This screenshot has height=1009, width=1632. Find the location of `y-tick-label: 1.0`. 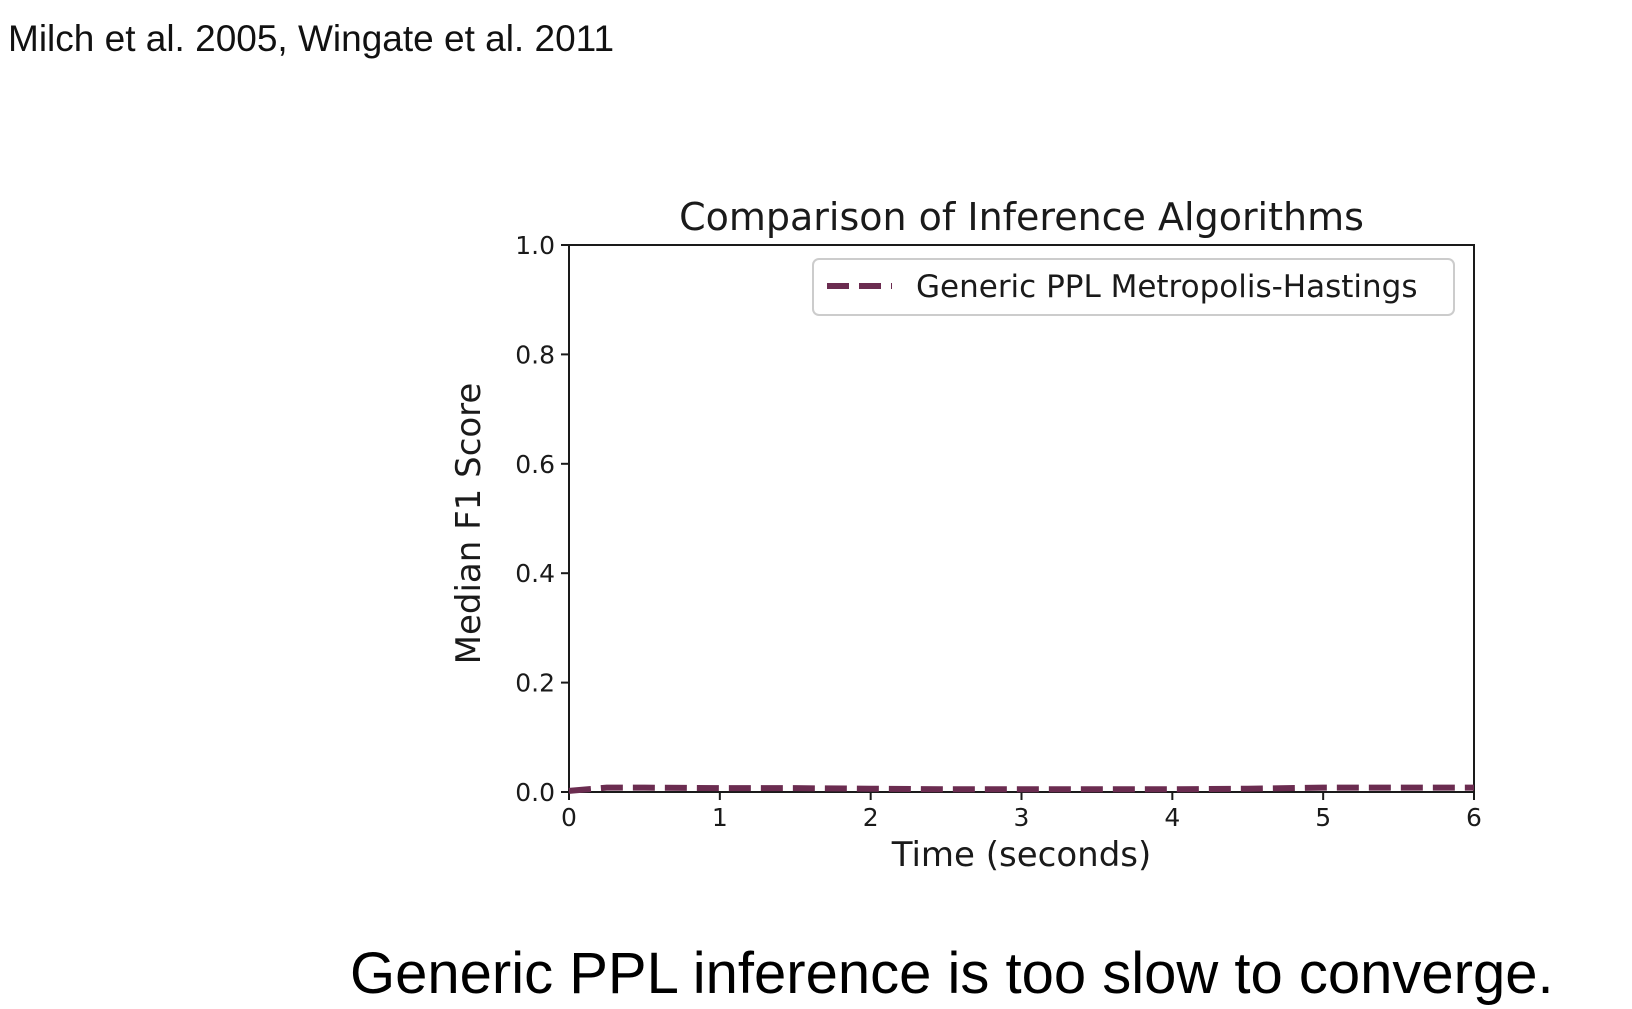

y-tick-label: 1.0 is located at coordinates (535, 245).